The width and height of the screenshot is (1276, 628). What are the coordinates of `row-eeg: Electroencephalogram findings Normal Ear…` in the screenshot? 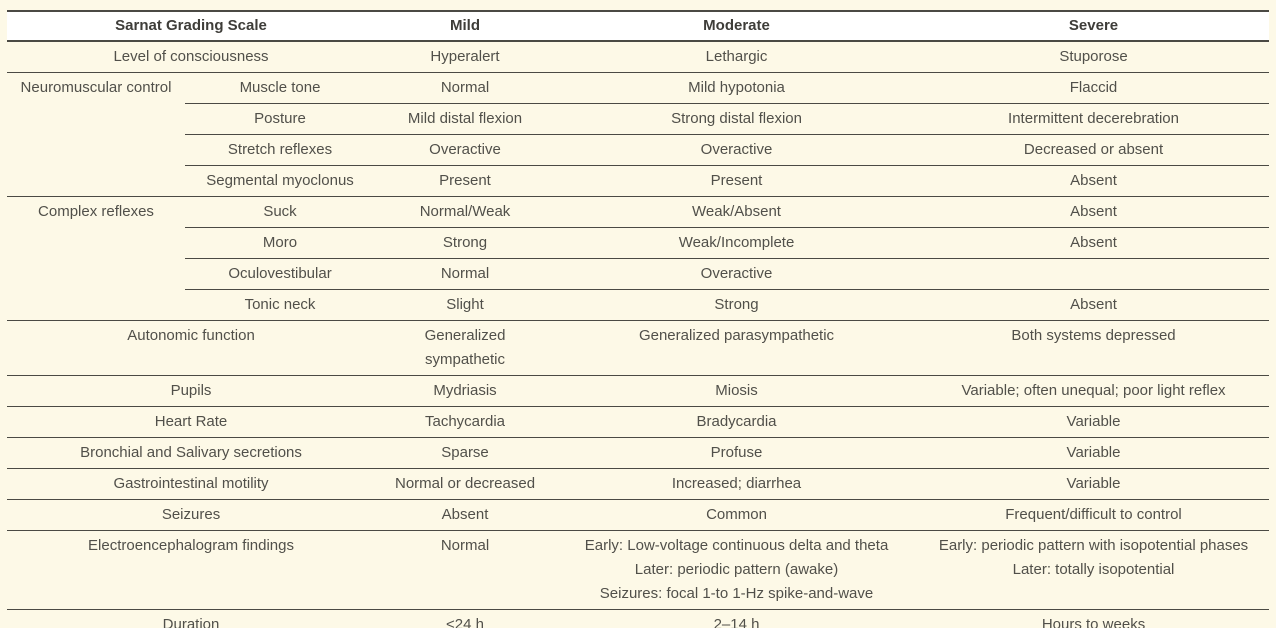 It's located at (638, 570).